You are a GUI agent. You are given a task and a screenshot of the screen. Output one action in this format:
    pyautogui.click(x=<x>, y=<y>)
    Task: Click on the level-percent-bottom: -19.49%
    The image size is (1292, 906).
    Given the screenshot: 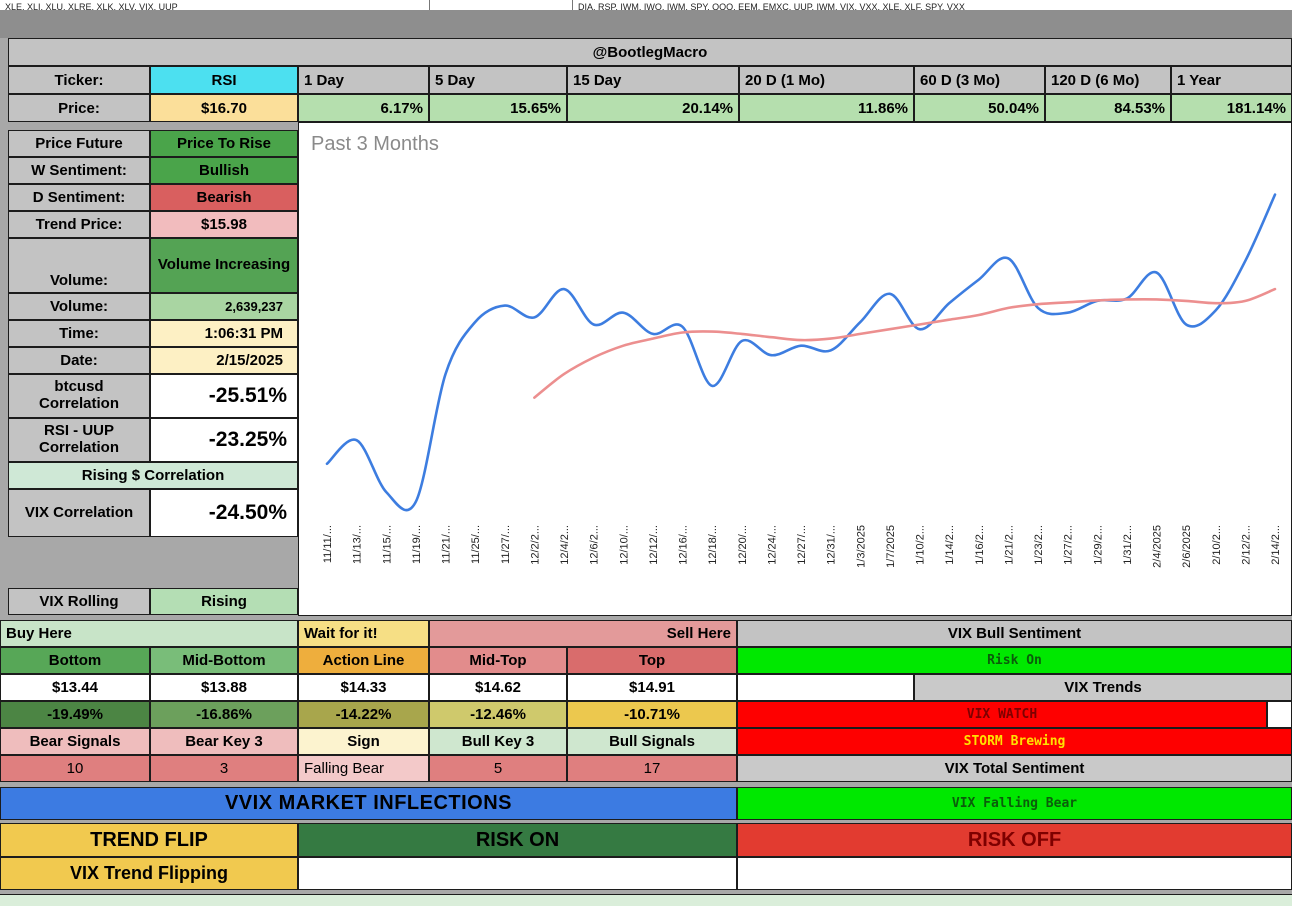 What is the action you would take?
    pyautogui.click(x=75, y=714)
    